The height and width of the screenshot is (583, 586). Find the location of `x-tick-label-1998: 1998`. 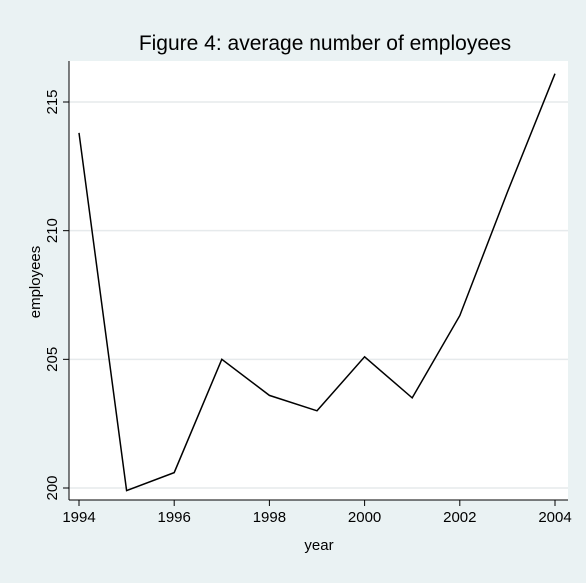

x-tick-label-1998: 1998 is located at coordinates (269, 517).